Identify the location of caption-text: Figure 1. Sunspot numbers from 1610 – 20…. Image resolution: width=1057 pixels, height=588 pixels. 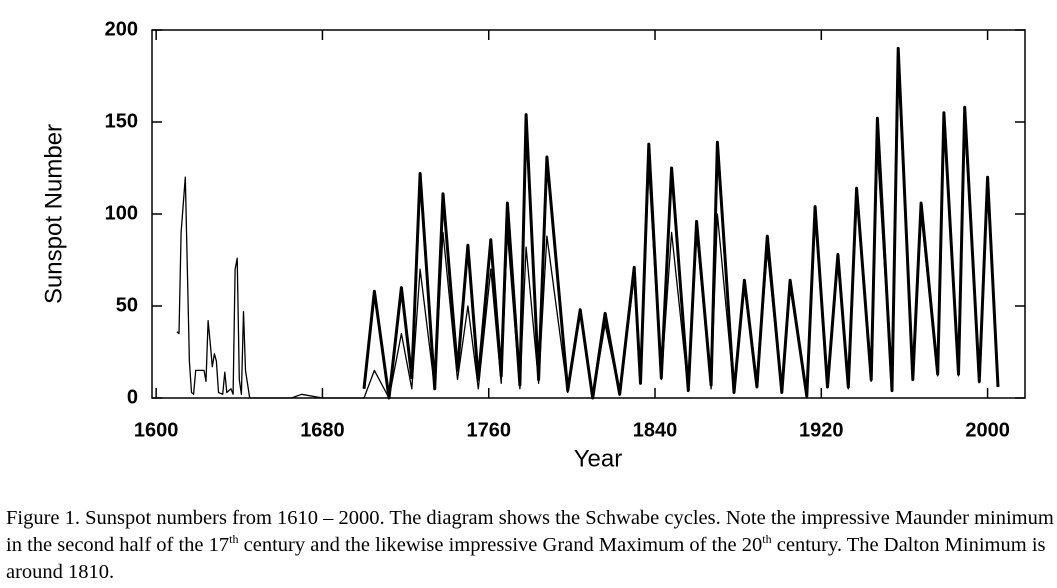
(530, 531).